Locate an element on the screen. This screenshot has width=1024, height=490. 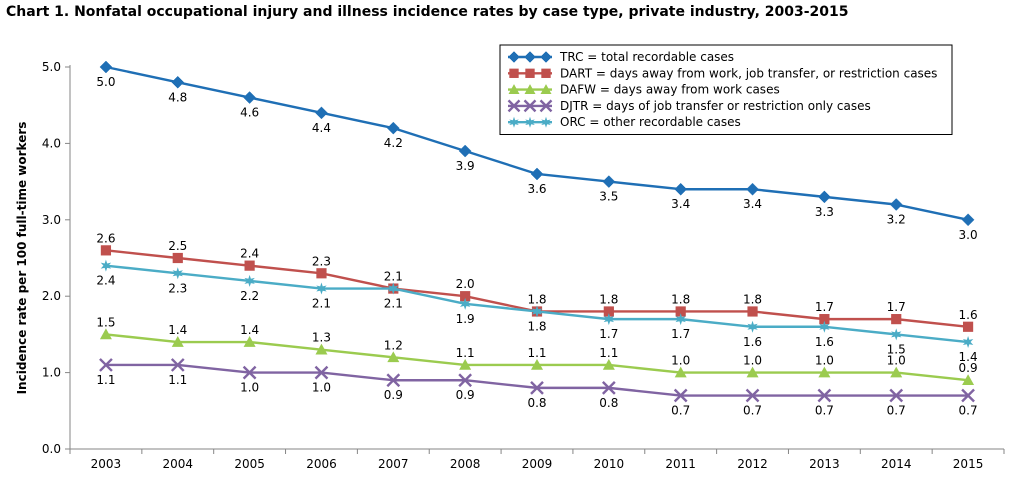
data-label-diamond: 4.2 is located at coordinates (393, 143).